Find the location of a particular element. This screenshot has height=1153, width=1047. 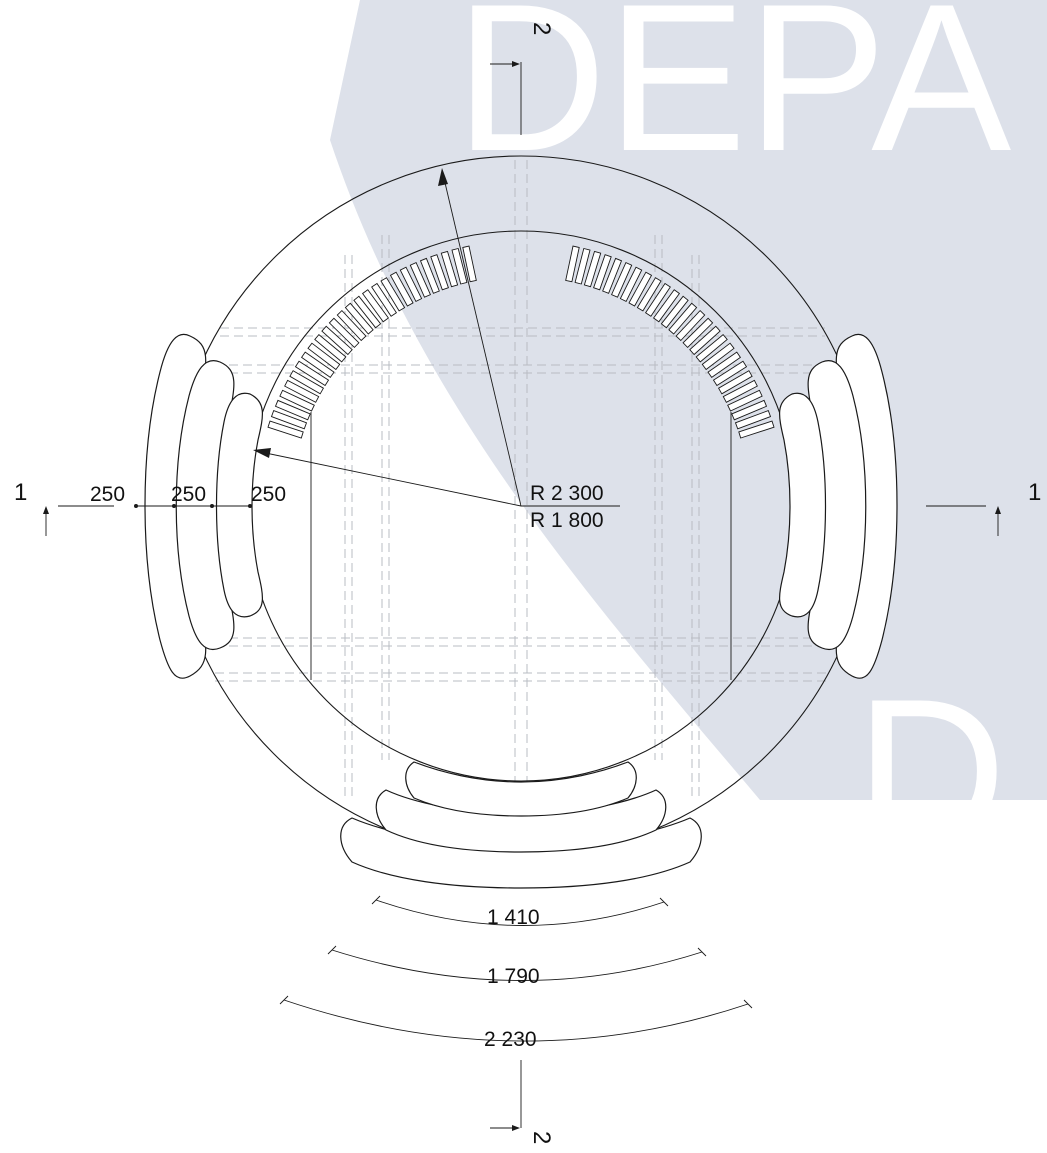

seat-depth-dimensions: 250 250 250 is located at coordinates (188, 495).